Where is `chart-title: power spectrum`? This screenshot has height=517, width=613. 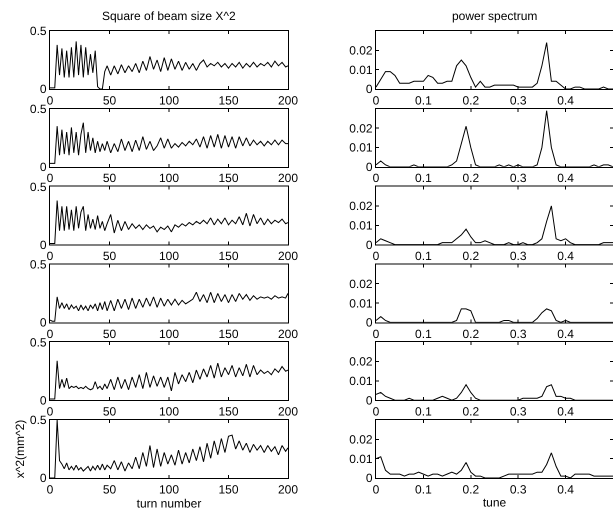
chart-title: power spectrum is located at coordinates (495, 16).